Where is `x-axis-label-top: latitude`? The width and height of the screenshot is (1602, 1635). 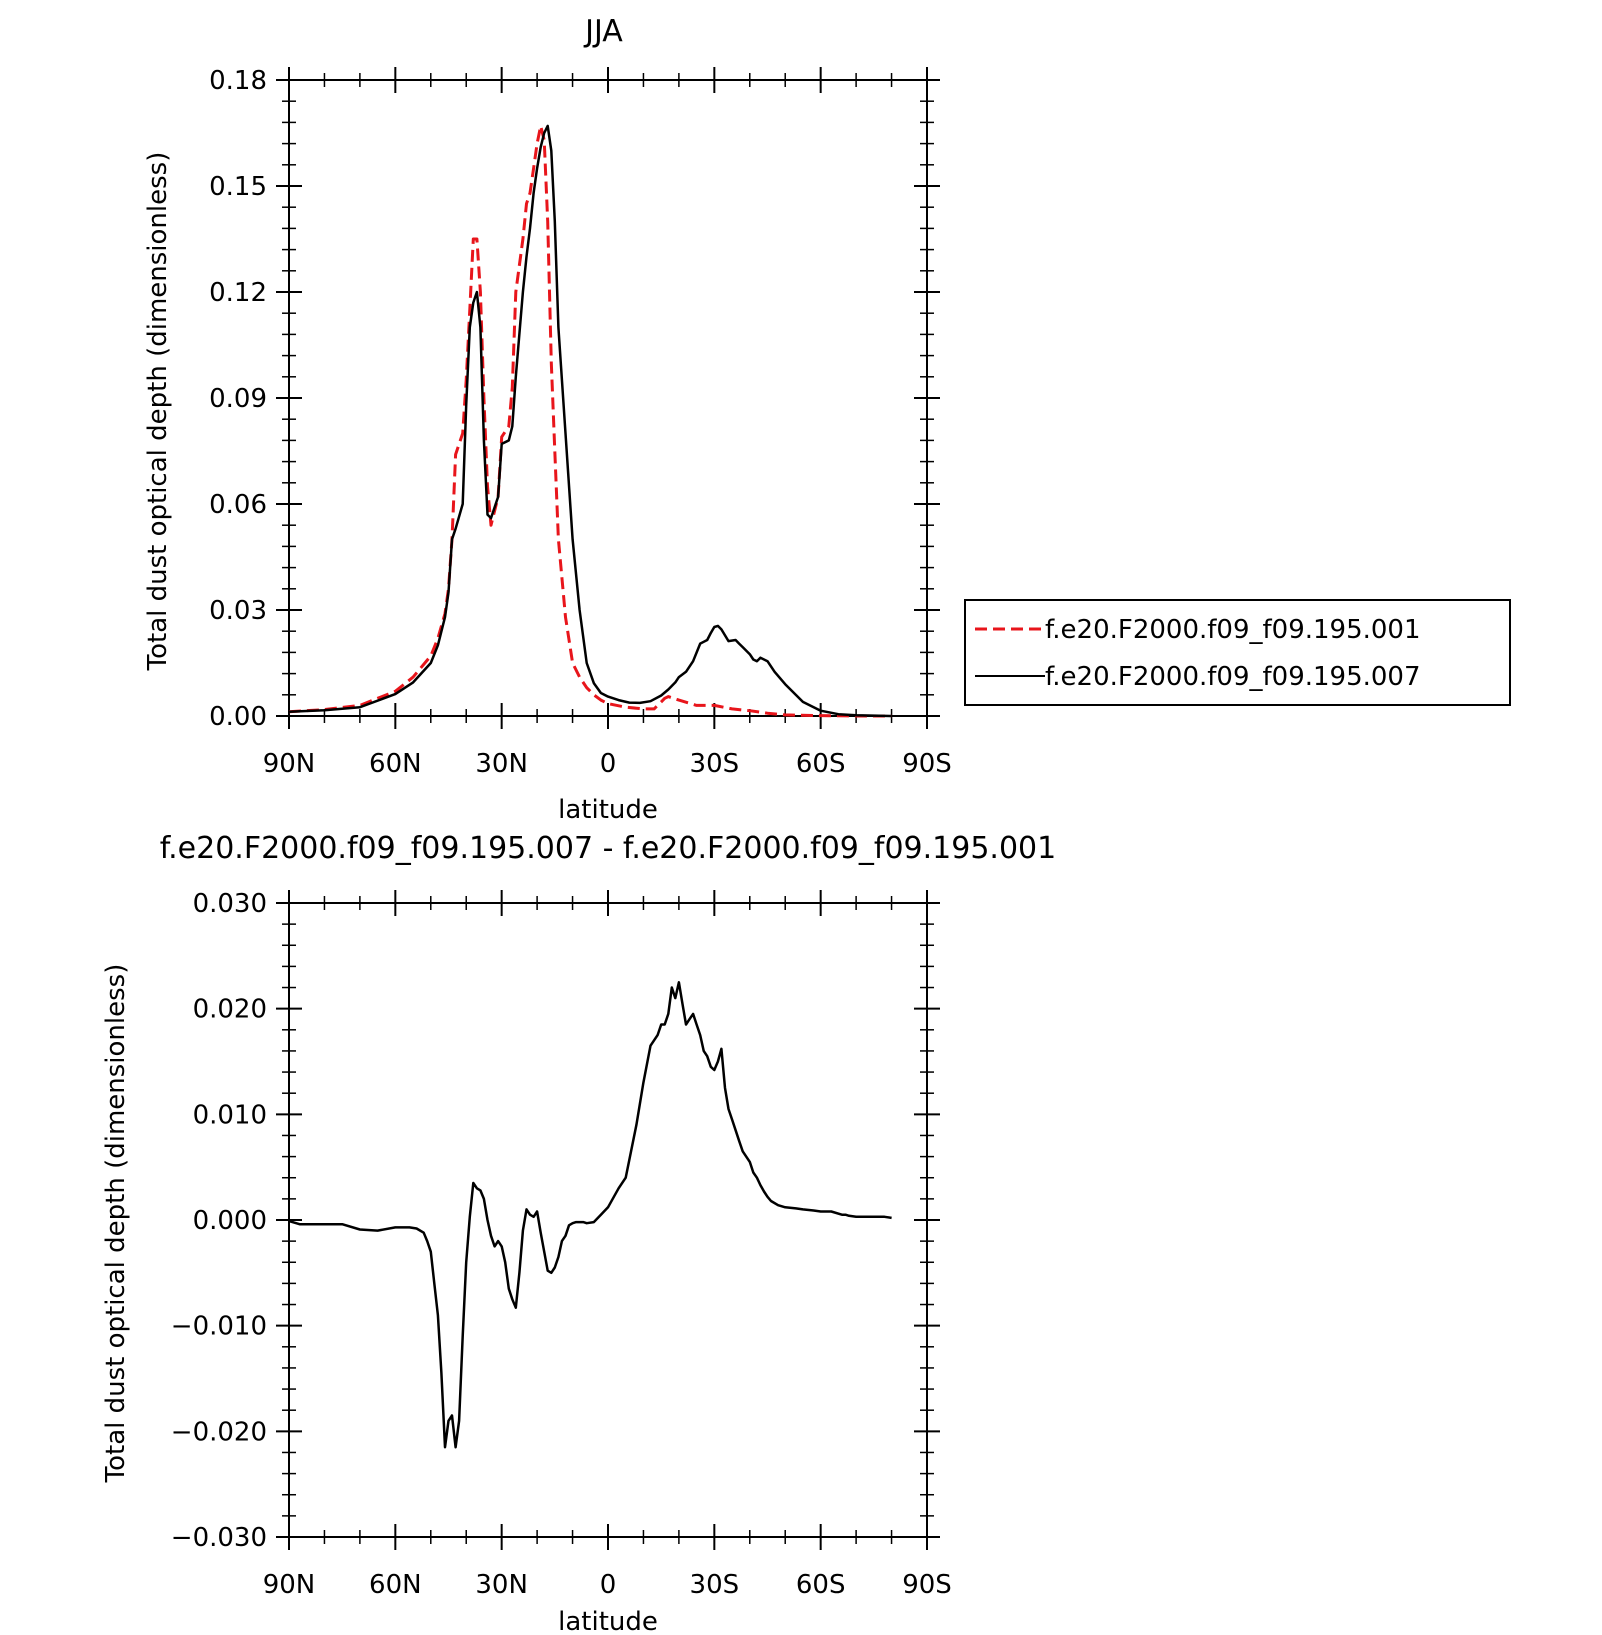
x-axis-label-top: latitude is located at coordinates (608, 810).